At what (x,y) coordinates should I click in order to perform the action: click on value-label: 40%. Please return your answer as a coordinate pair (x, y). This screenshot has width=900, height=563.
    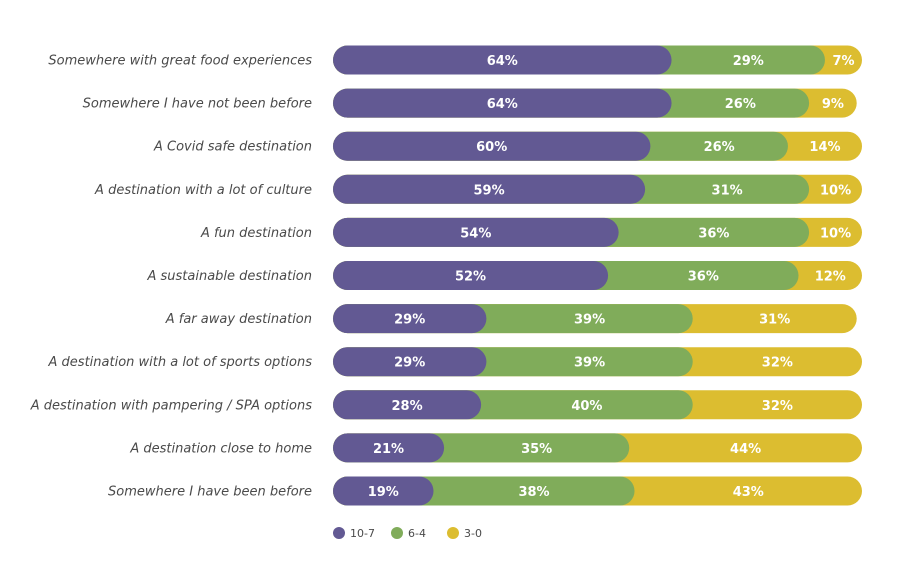
    Looking at the image, I should click on (586, 406).